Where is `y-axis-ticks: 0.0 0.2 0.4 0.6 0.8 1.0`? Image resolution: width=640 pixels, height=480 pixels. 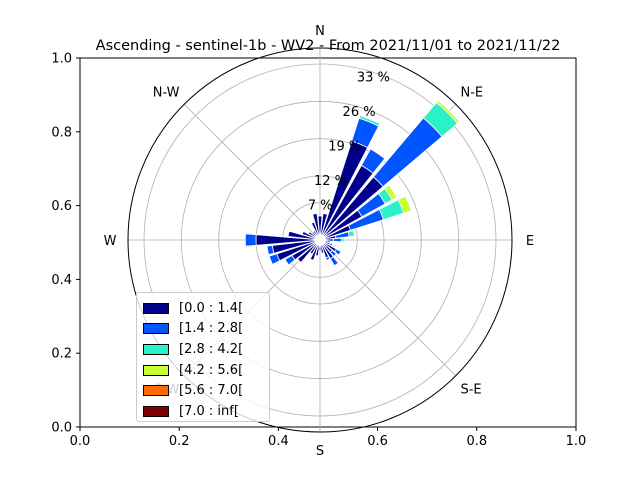
y-axis-ticks: 0.0 0.2 0.4 0.6 0.8 1.0 is located at coordinates (65, 244).